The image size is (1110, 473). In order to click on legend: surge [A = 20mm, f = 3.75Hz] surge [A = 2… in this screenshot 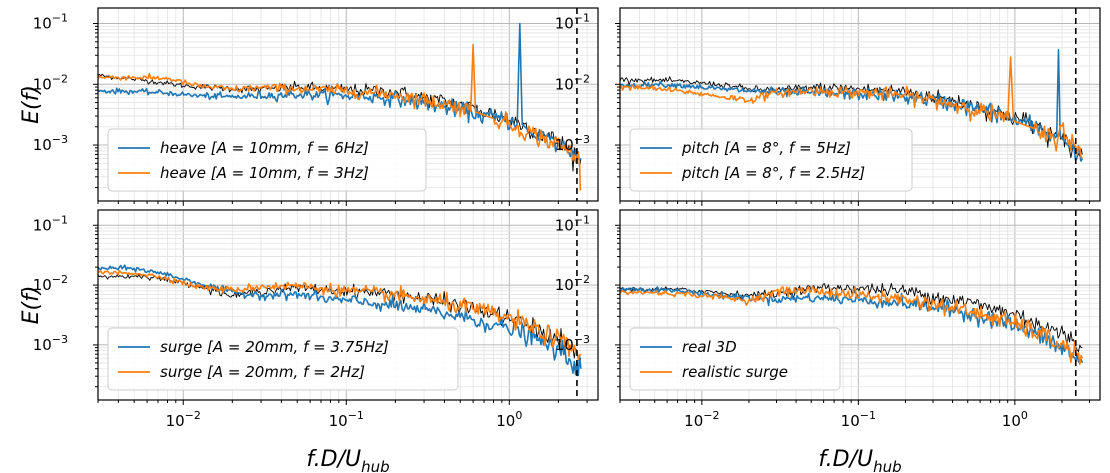, I will do `click(283, 359)`.